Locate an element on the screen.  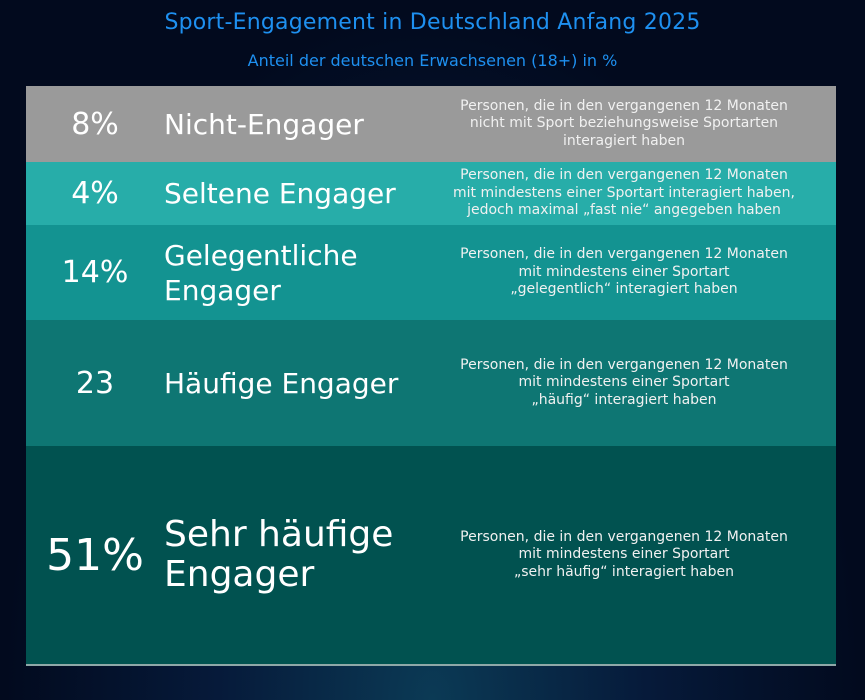
value-label: 51% is located at coordinates (95, 555).